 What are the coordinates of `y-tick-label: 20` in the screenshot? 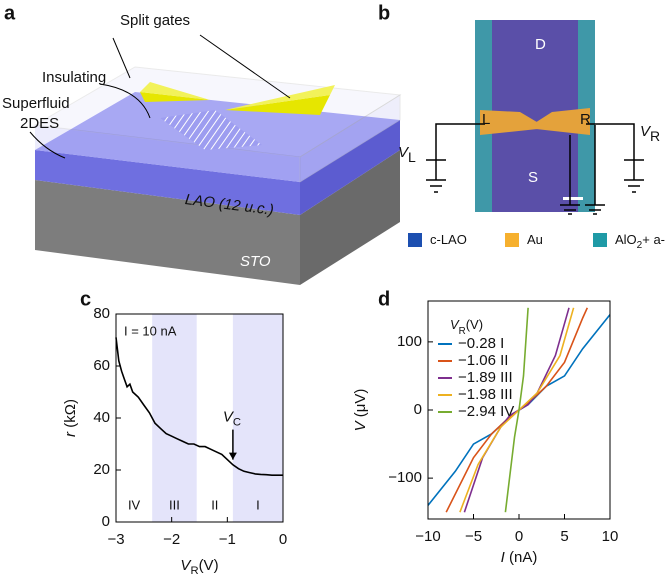 It's located at (101, 469).